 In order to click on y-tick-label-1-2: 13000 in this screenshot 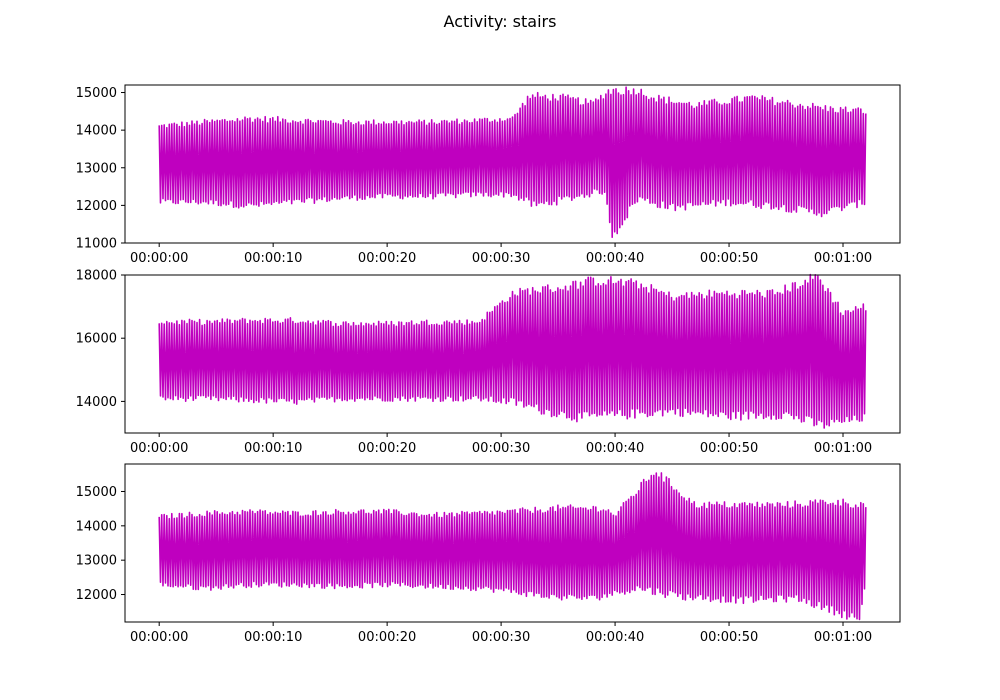, I will do `click(96, 168)`.